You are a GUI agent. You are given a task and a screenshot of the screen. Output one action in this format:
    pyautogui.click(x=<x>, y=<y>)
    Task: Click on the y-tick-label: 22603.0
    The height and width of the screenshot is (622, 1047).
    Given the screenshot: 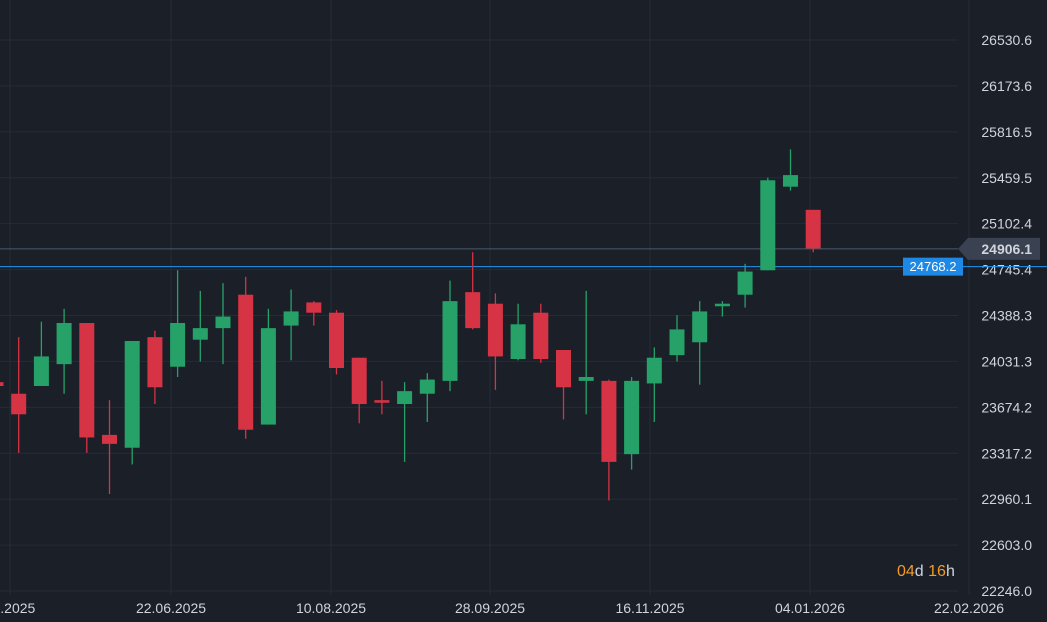 What is the action you would take?
    pyautogui.click(x=1006, y=545)
    